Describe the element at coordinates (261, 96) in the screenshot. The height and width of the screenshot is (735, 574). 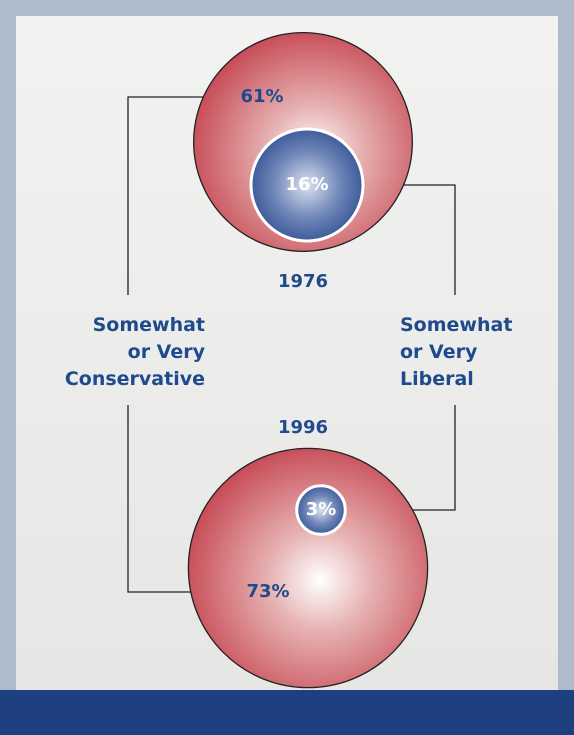
I see `value-label: 61%` at that location.